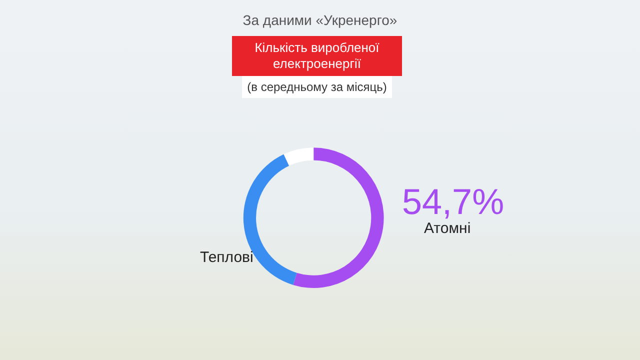 This screenshot has width=640, height=360. What do you see at coordinates (320, 20) in the screenshot?
I see `text: За даними «Укренерго»` at bounding box center [320, 20].